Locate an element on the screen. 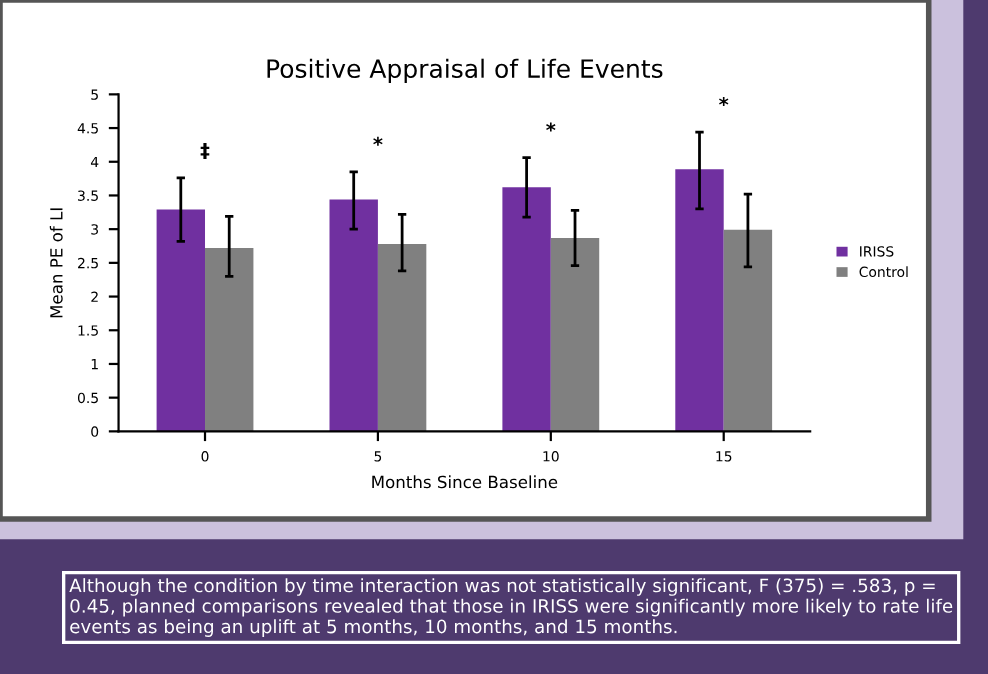 This screenshot has height=674, width=988. x-axis-title: Months Since Baseline is located at coordinates (465, 482).